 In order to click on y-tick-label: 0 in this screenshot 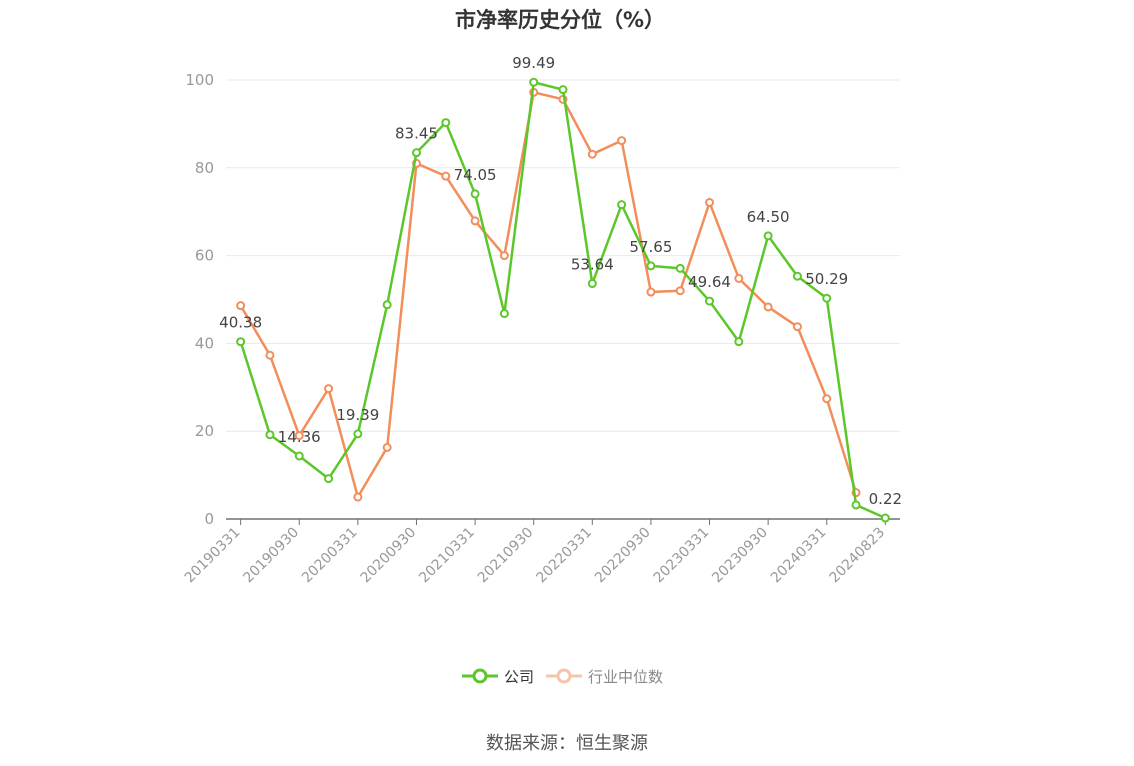, I will do `click(209, 519)`.